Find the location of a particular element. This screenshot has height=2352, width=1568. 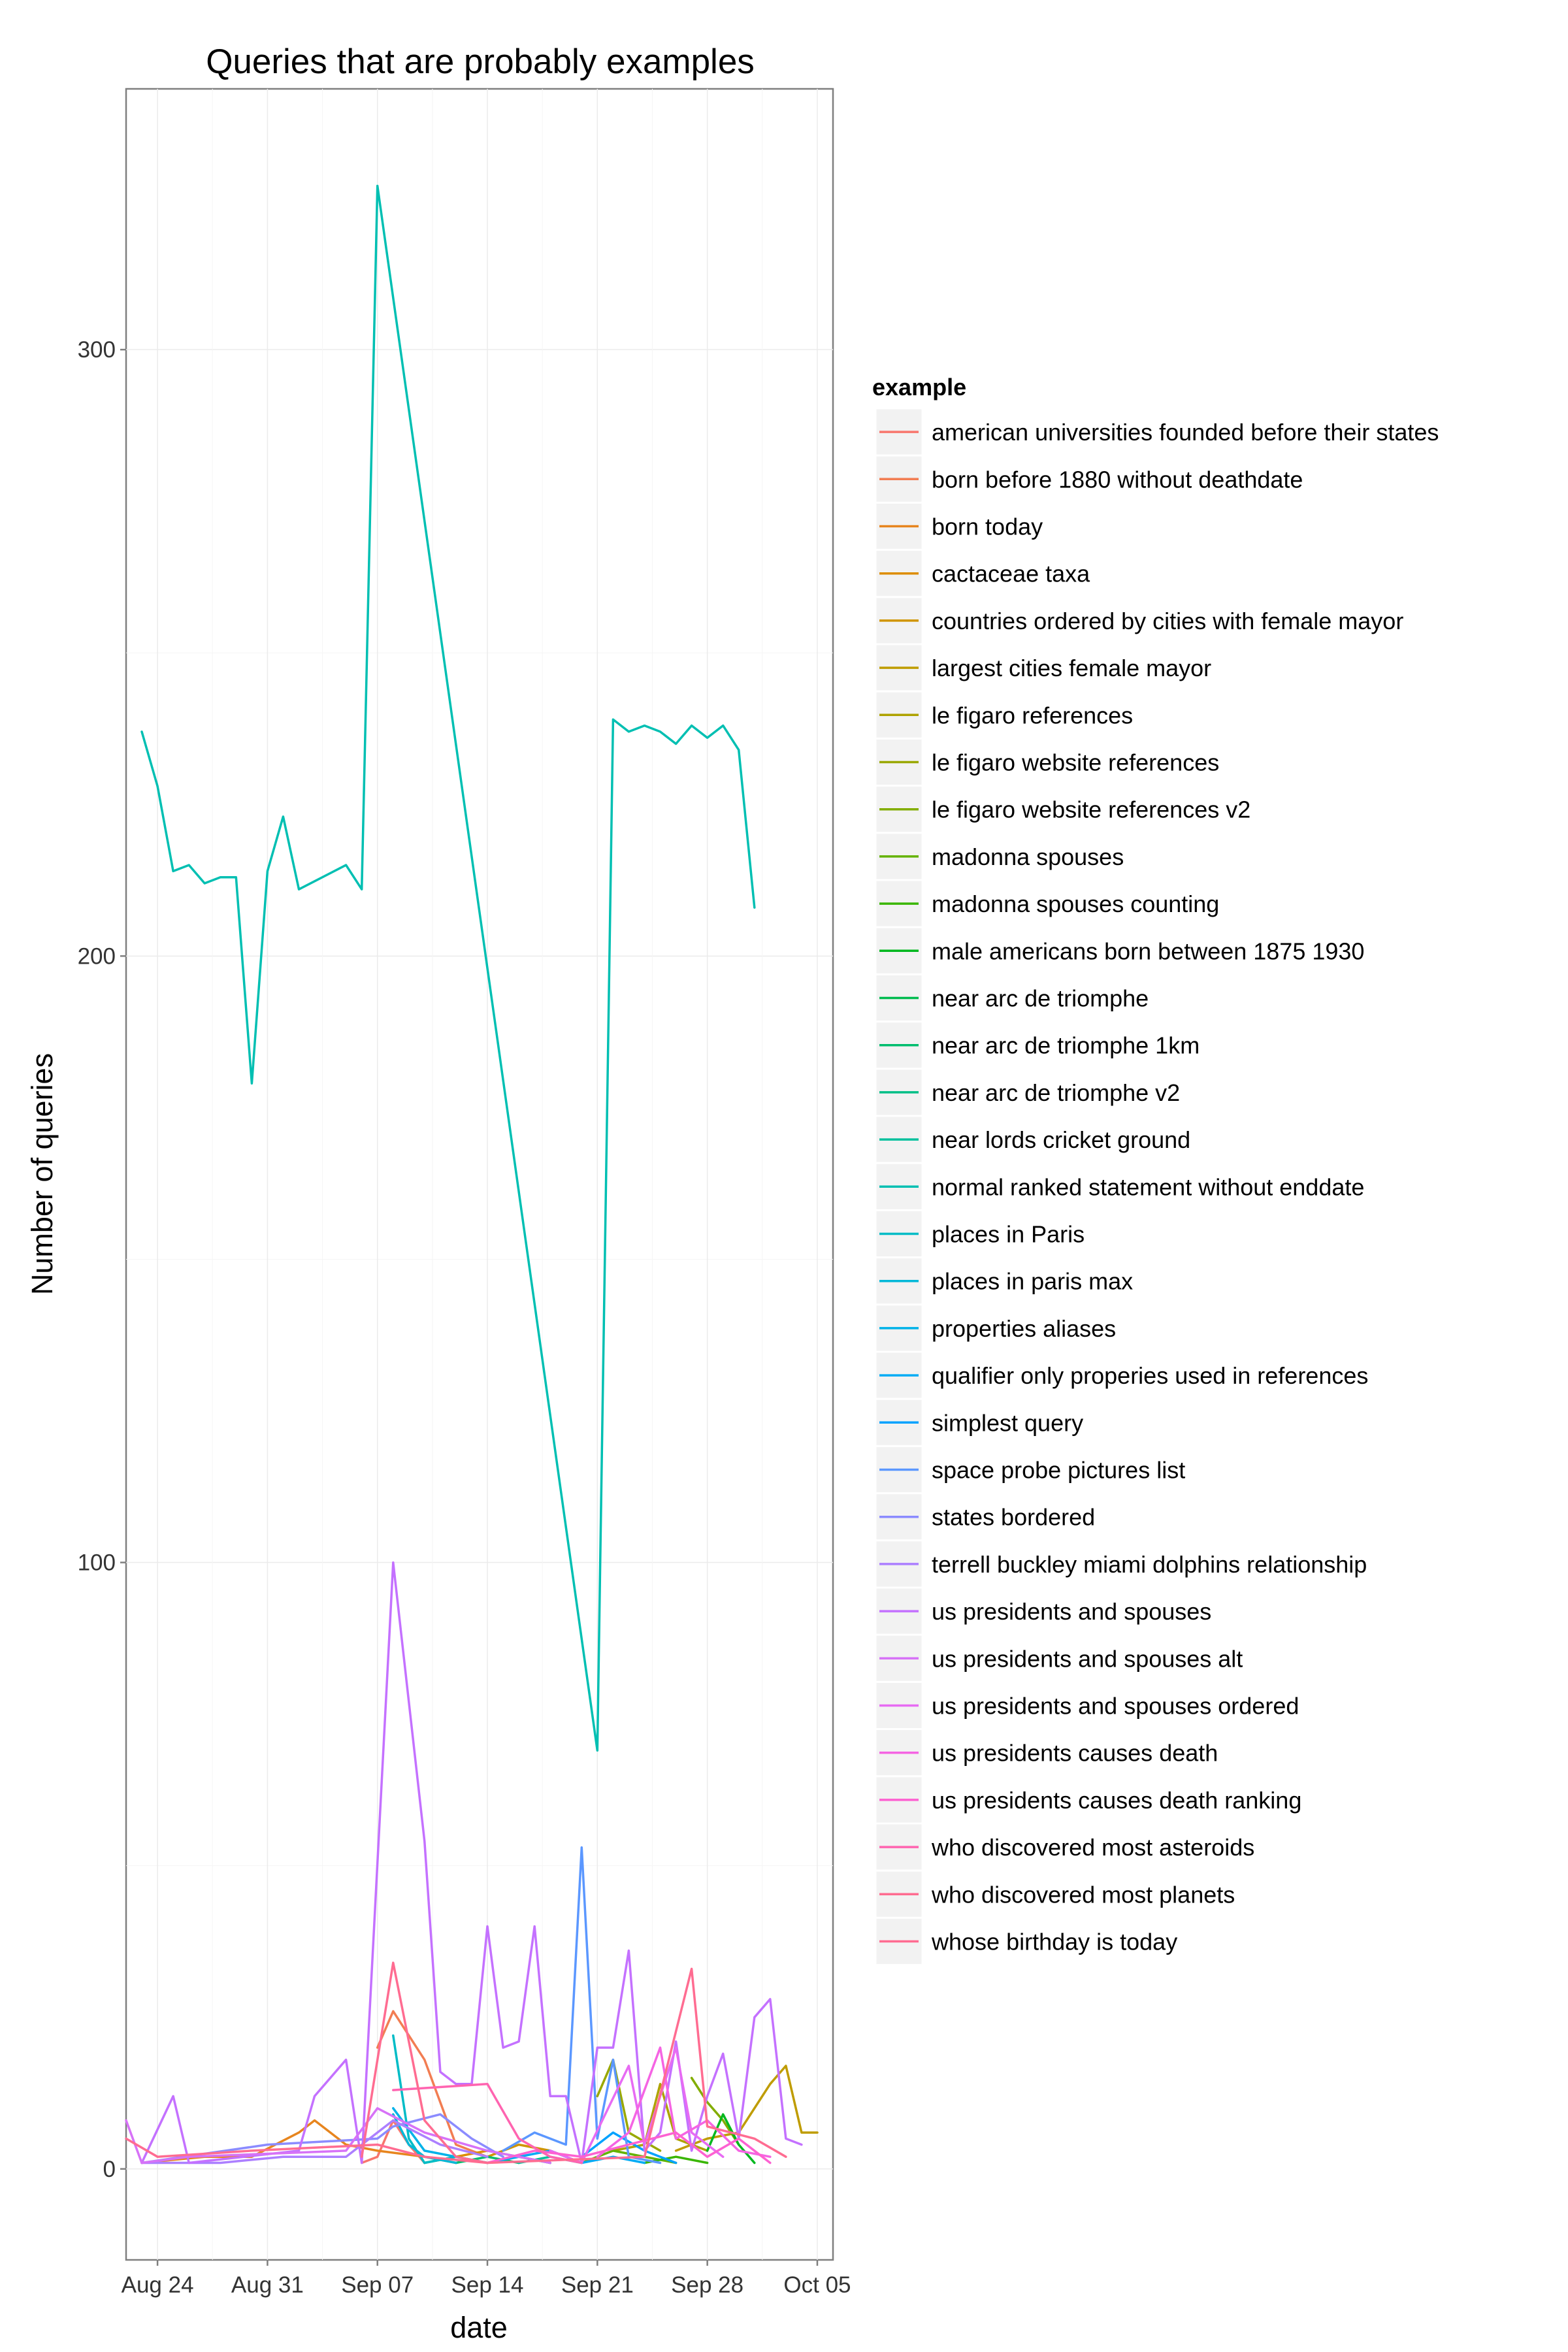

legend-label: who discovered most planets is located at coordinates (1083, 1894).